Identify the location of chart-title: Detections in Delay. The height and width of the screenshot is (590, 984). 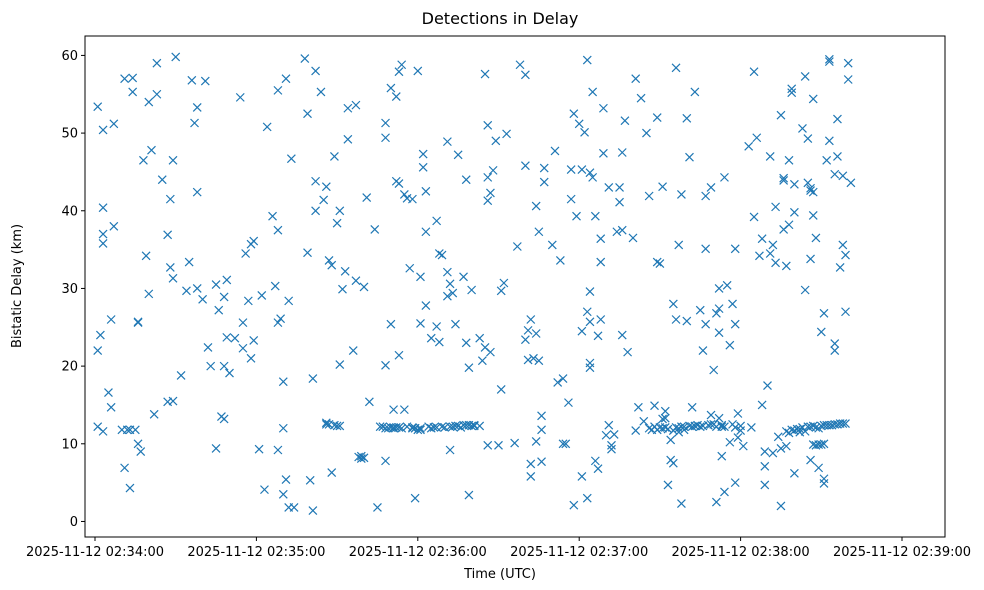
(500, 18).